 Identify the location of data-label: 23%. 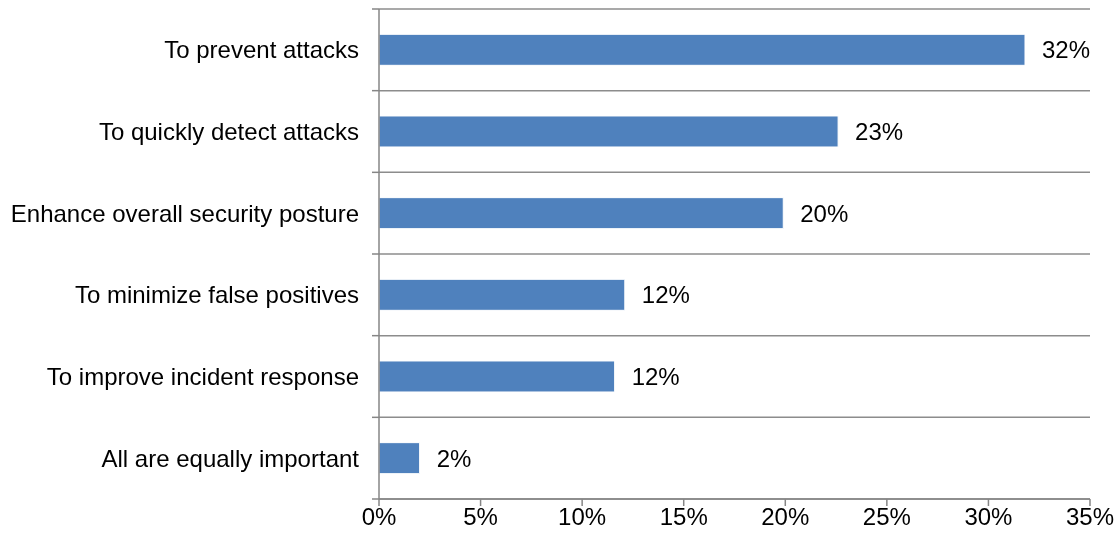
(879, 131).